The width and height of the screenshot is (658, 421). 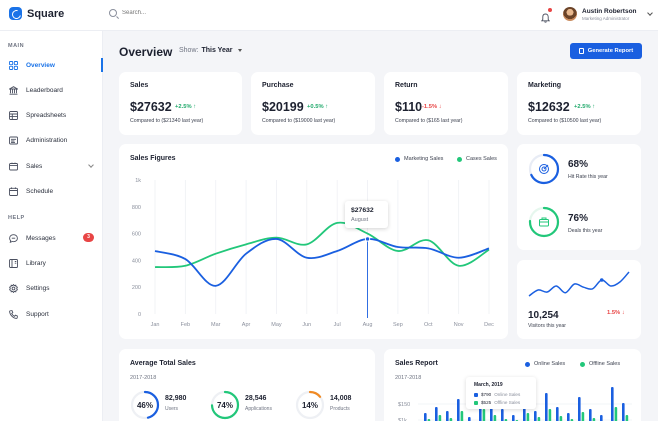 What do you see at coordinates (51, 238) in the screenshot?
I see `sidebar-item-messages: Messages 3` at bounding box center [51, 238].